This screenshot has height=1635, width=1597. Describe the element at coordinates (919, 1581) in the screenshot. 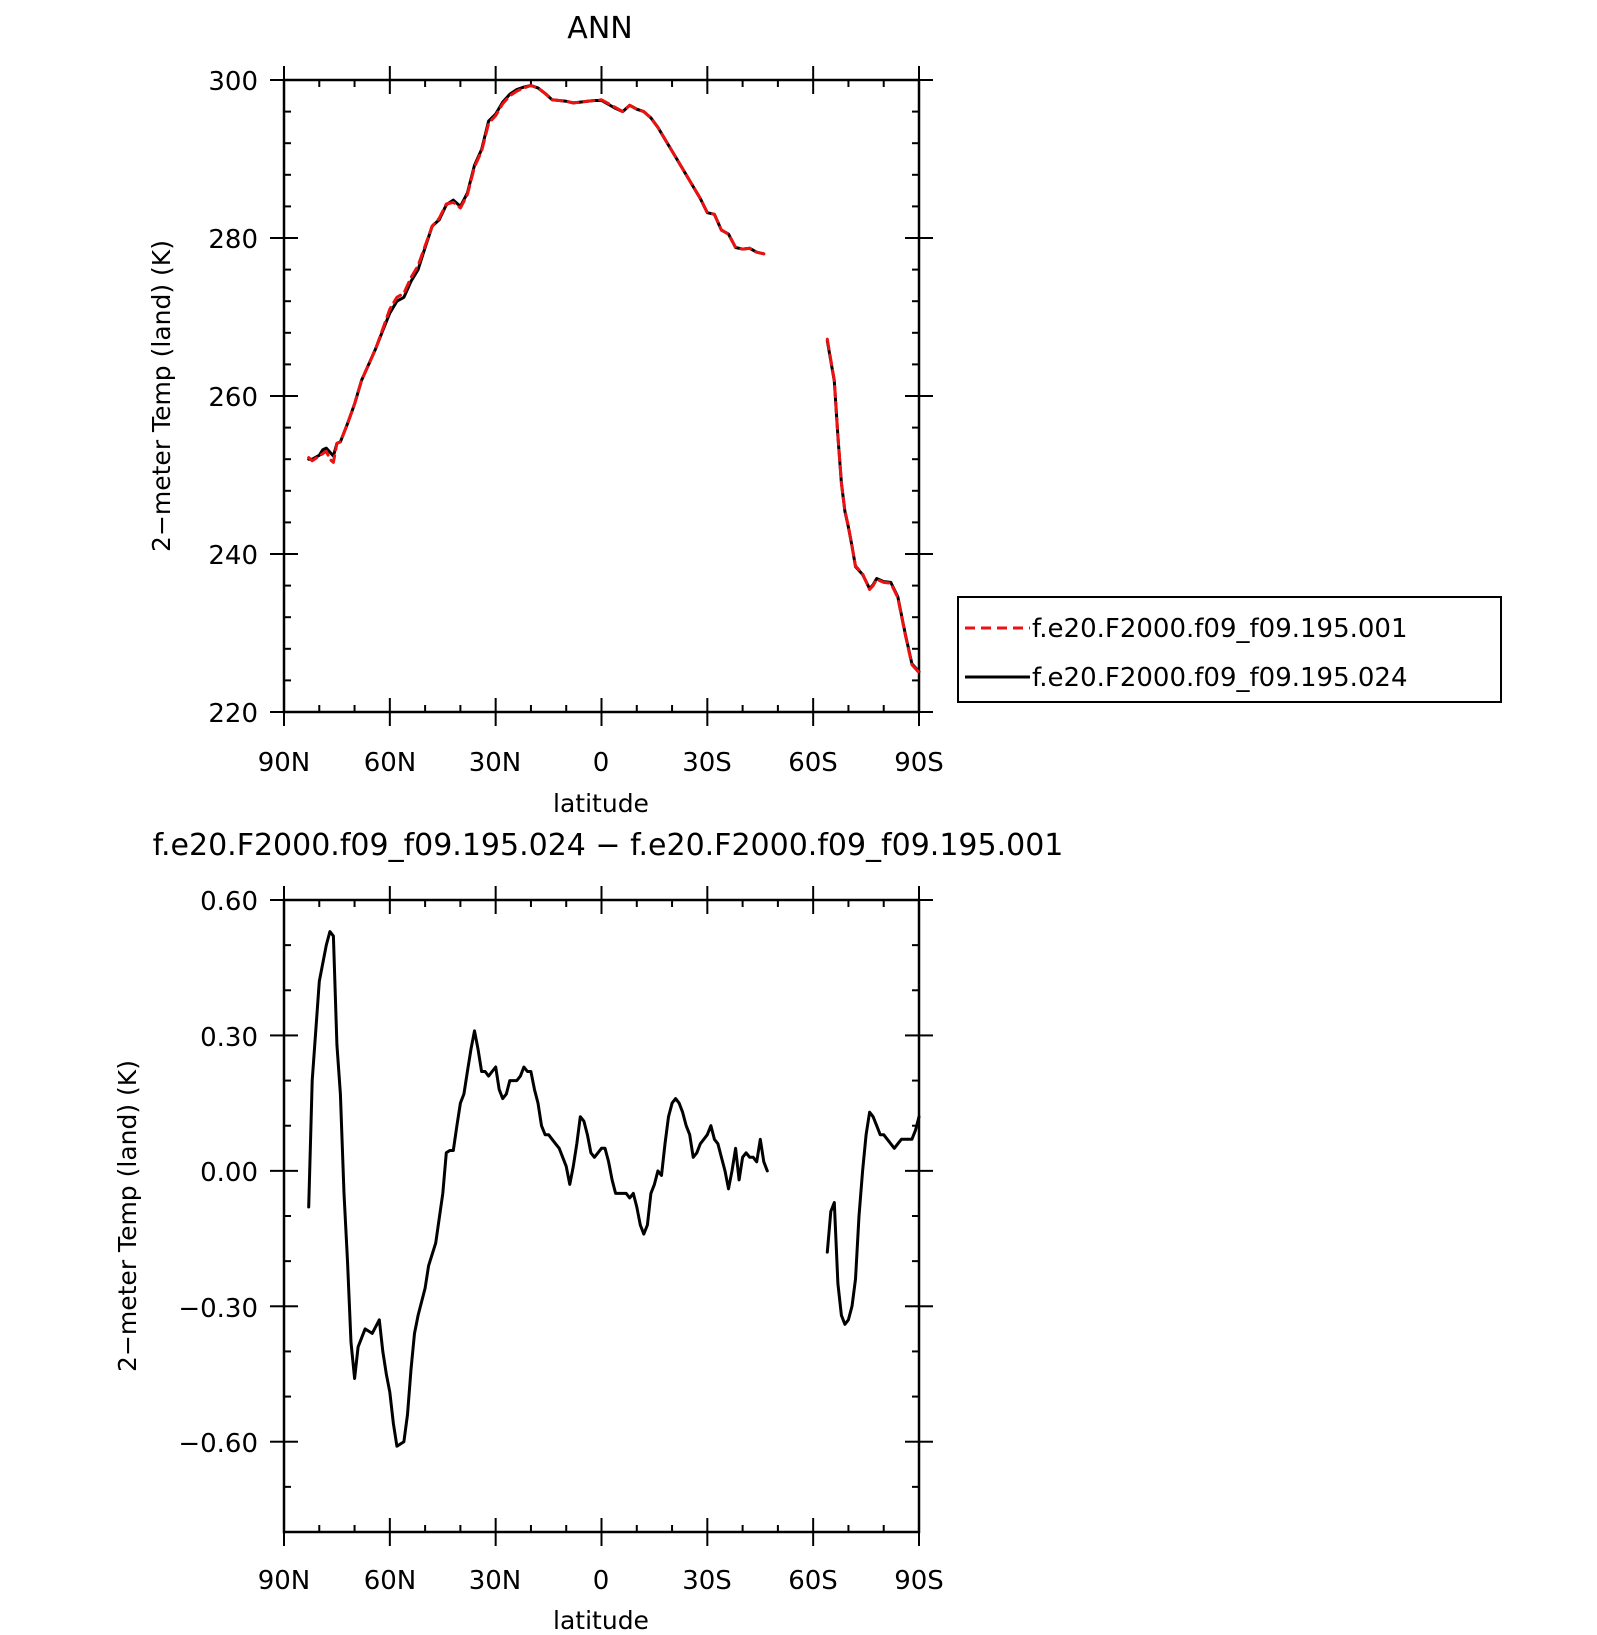

I see `panel-bottom-xtick-label: 90S` at that location.